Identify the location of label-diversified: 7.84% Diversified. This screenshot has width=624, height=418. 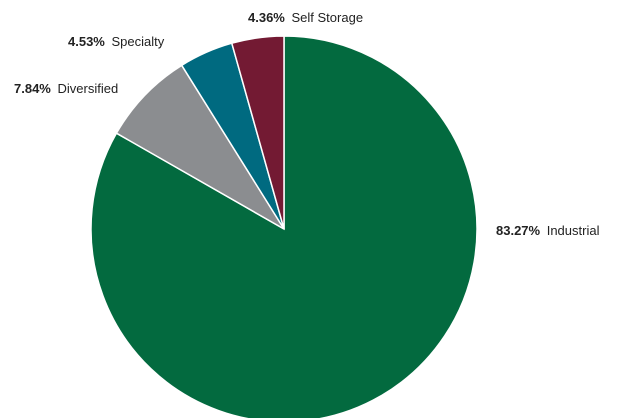
(66, 88).